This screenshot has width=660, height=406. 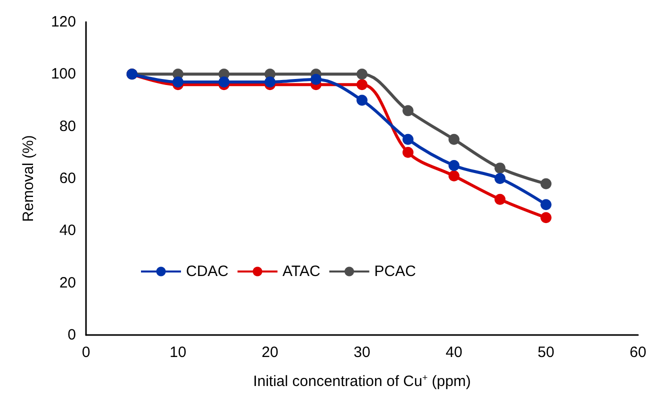 I want to click on y-tick-label: 80, so click(x=67, y=126).